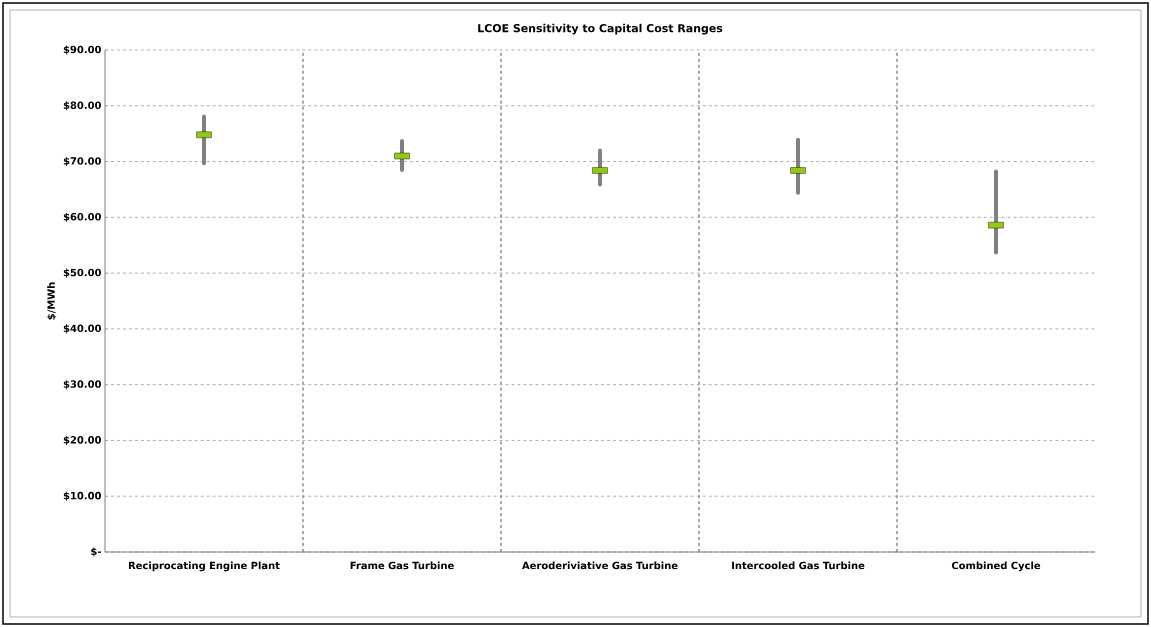  What do you see at coordinates (82, 162) in the screenshot?
I see `y-tick-label: $70.00` at bounding box center [82, 162].